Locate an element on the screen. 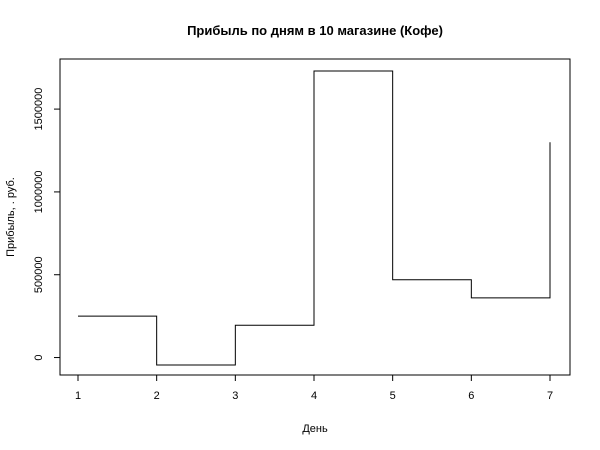 This screenshot has height=450, width=600. x-tick-label: 7 is located at coordinates (550, 396).